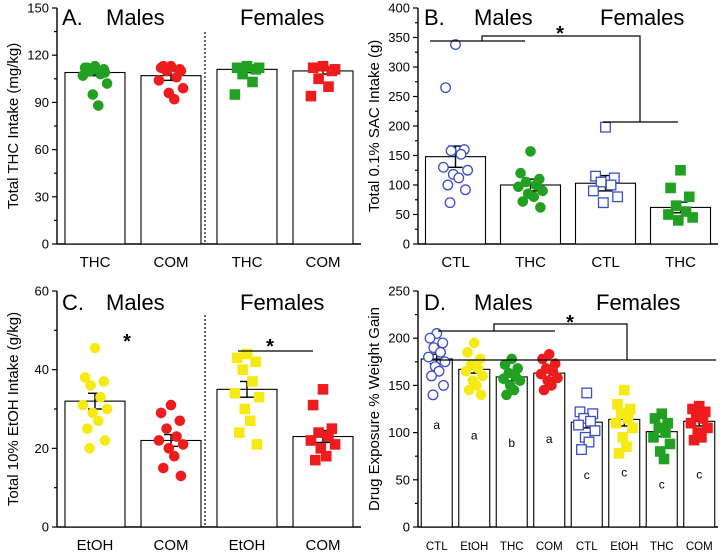 This screenshot has height=556, width=720. I want to click on y-tick-label: 120, so click(38, 55).